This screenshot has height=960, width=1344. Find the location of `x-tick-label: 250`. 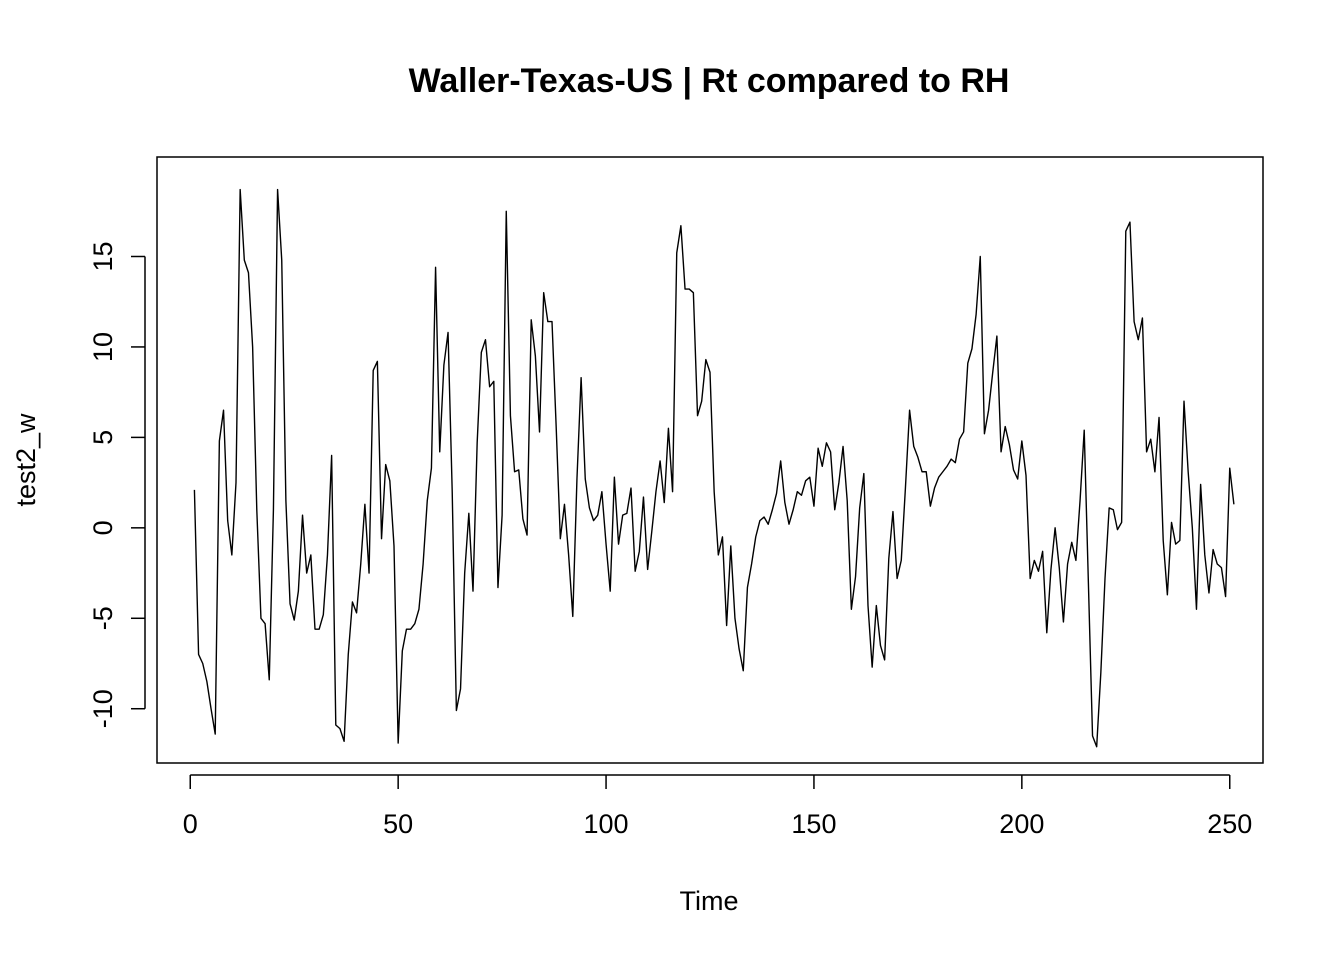

x-tick-label: 250 is located at coordinates (1229, 824).